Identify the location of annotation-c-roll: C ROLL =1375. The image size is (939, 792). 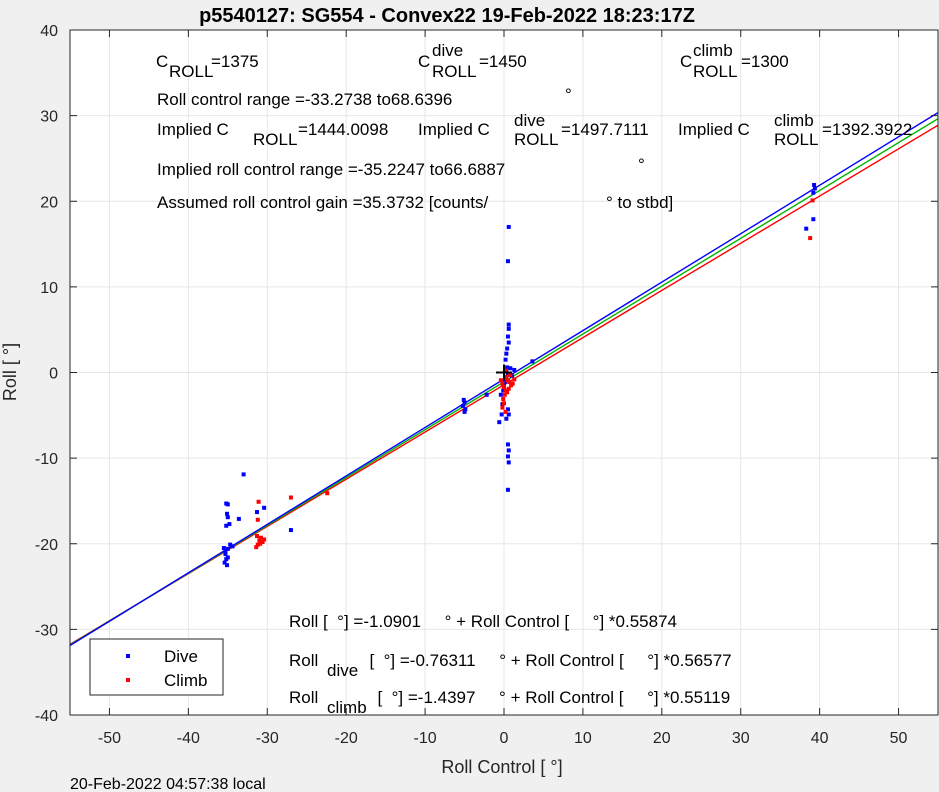
(207, 66).